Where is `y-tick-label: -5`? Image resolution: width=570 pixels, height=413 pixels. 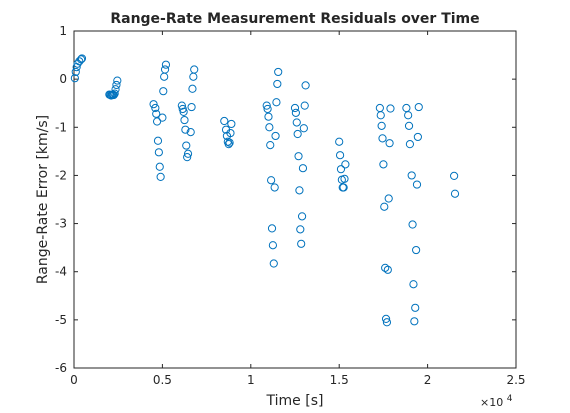 y-tick-label: -5 is located at coordinates (61, 320).